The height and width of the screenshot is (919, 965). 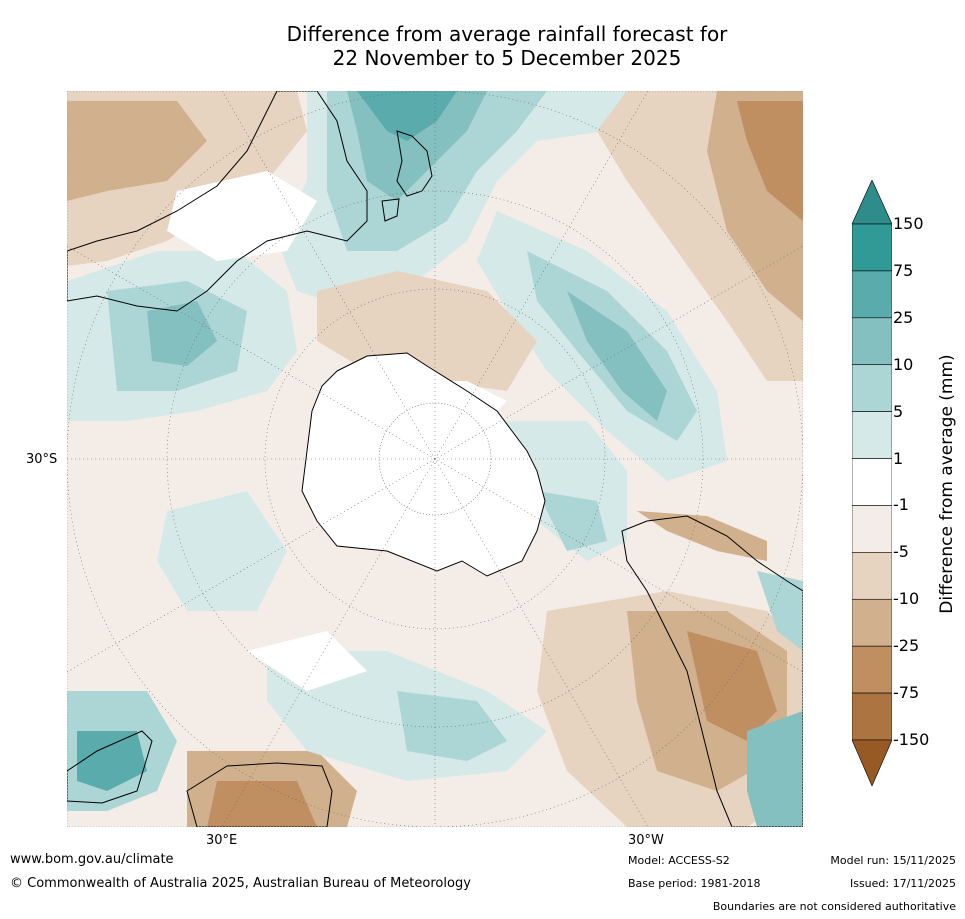 What do you see at coordinates (903, 317) in the screenshot?
I see `colorbar-tick-label: 25` at bounding box center [903, 317].